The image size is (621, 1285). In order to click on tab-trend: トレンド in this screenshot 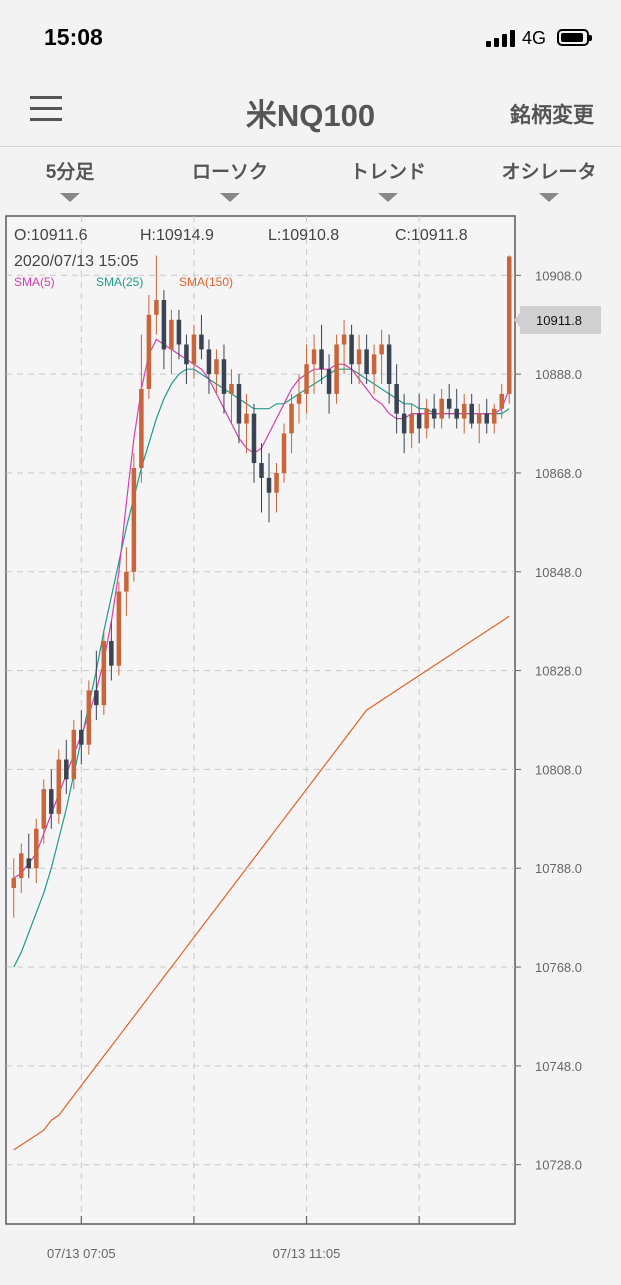, I will do `click(388, 183)`.